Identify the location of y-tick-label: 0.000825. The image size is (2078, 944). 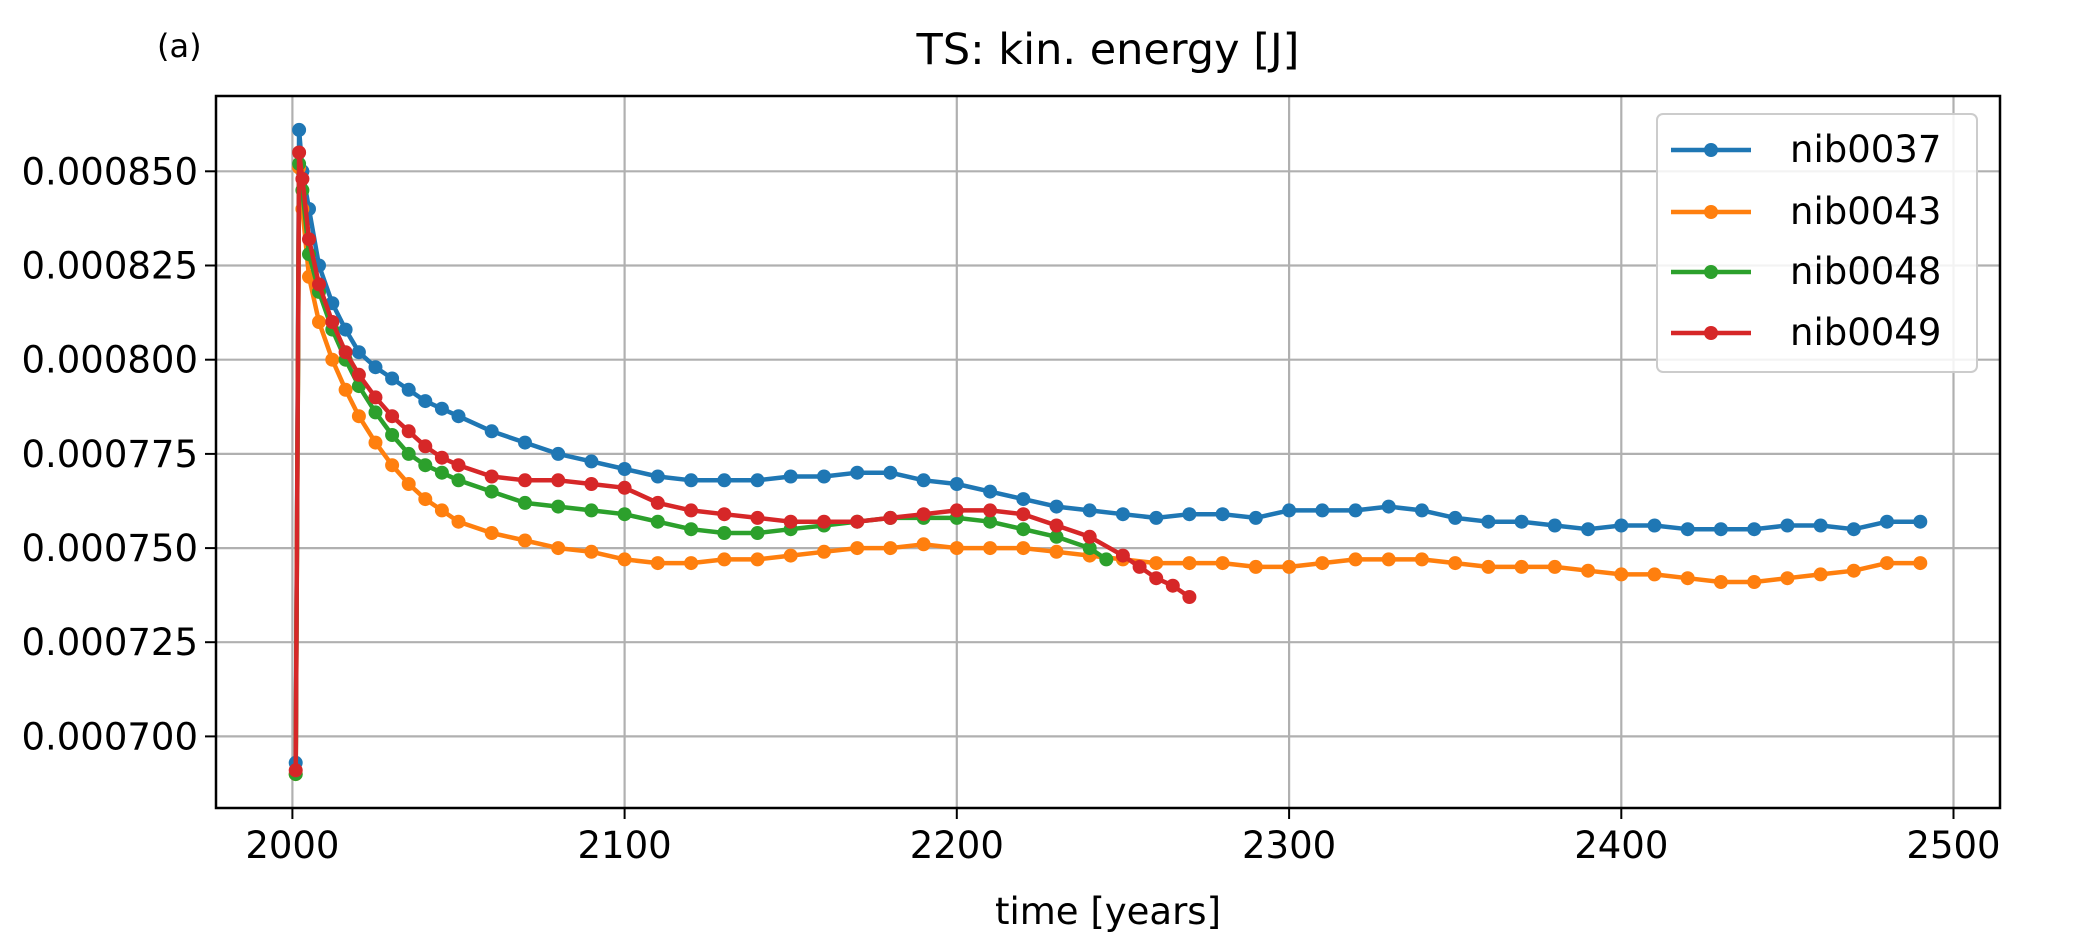
(109, 266).